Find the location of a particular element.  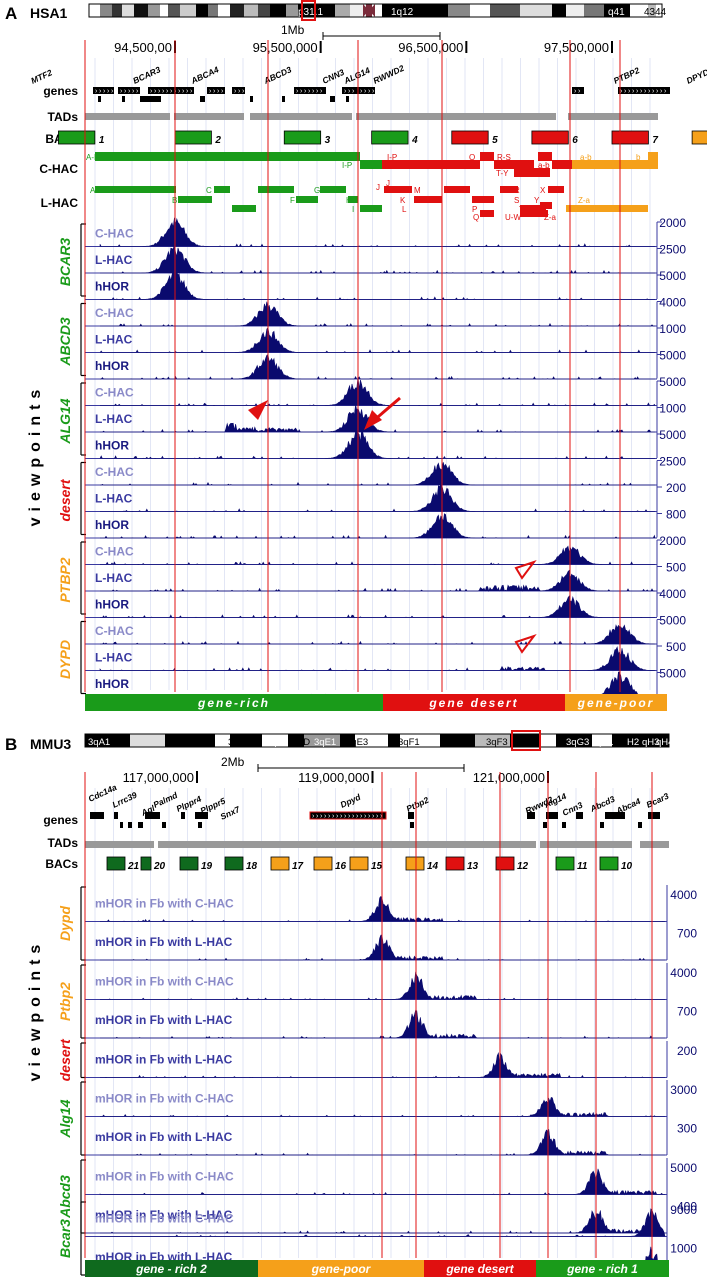

gene-a-label: BCAR3 is located at coordinates (146, 75).